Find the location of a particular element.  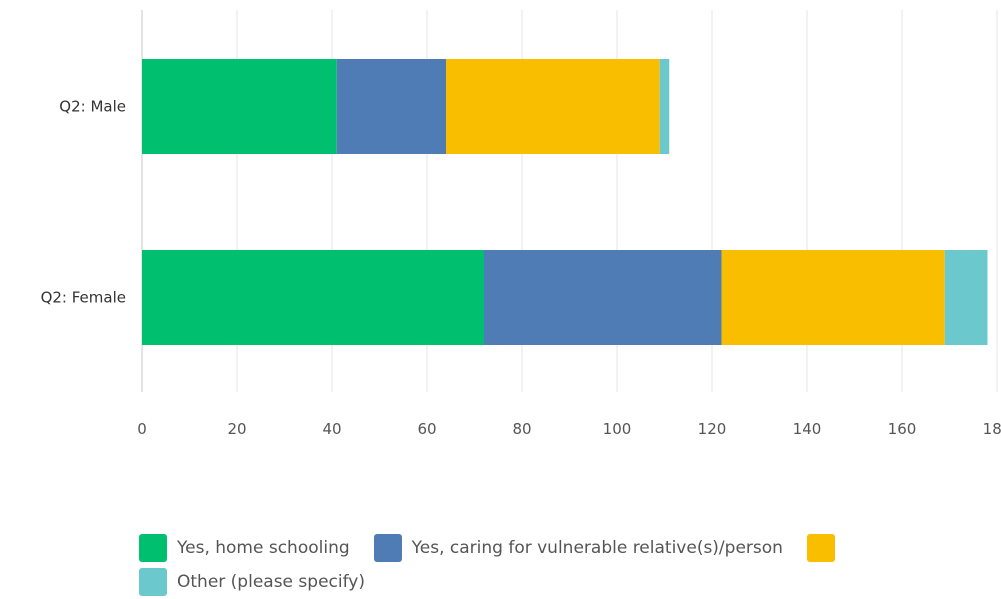

x-tick-labels: 0 20 40 60 80 100 120 140 160 180 is located at coordinates (569, 429).